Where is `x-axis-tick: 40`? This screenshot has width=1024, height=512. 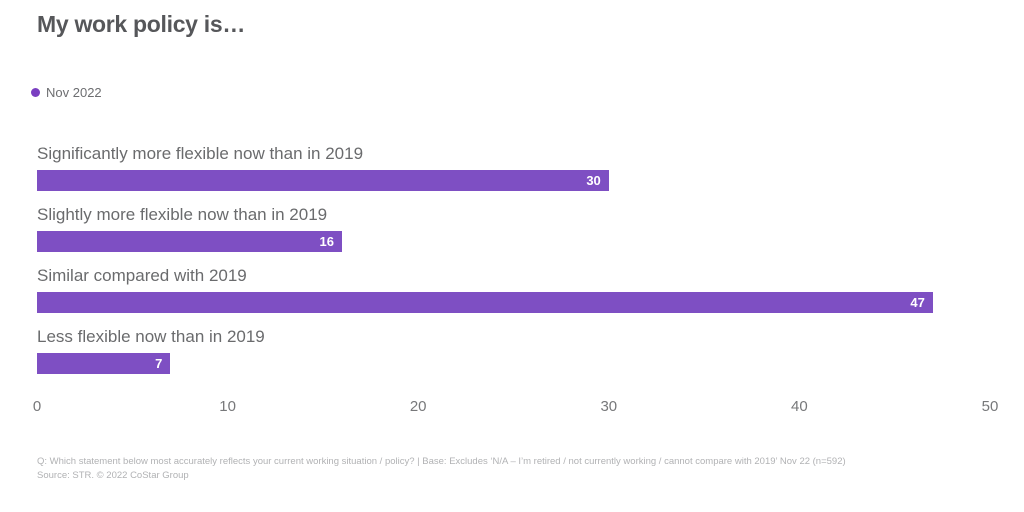 x-axis-tick: 40 is located at coordinates (799, 406).